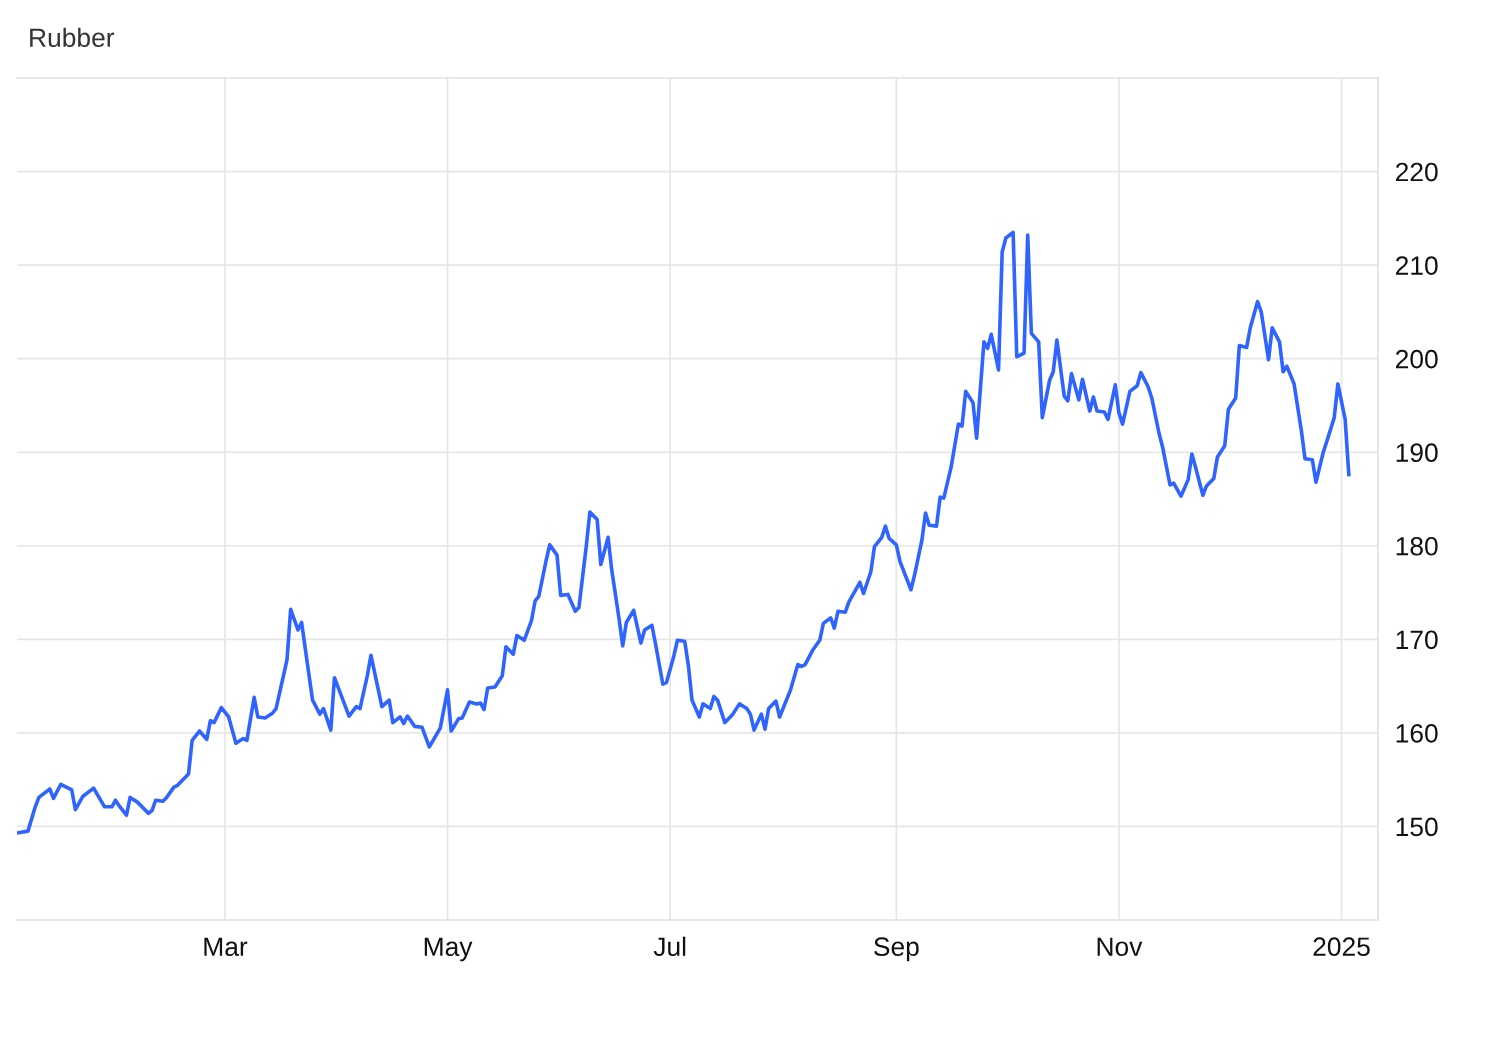 The height and width of the screenshot is (1040, 1500). Describe the element at coordinates (1120, 947) in the screenshot. I see `x-tick-label: Nov` at that location.